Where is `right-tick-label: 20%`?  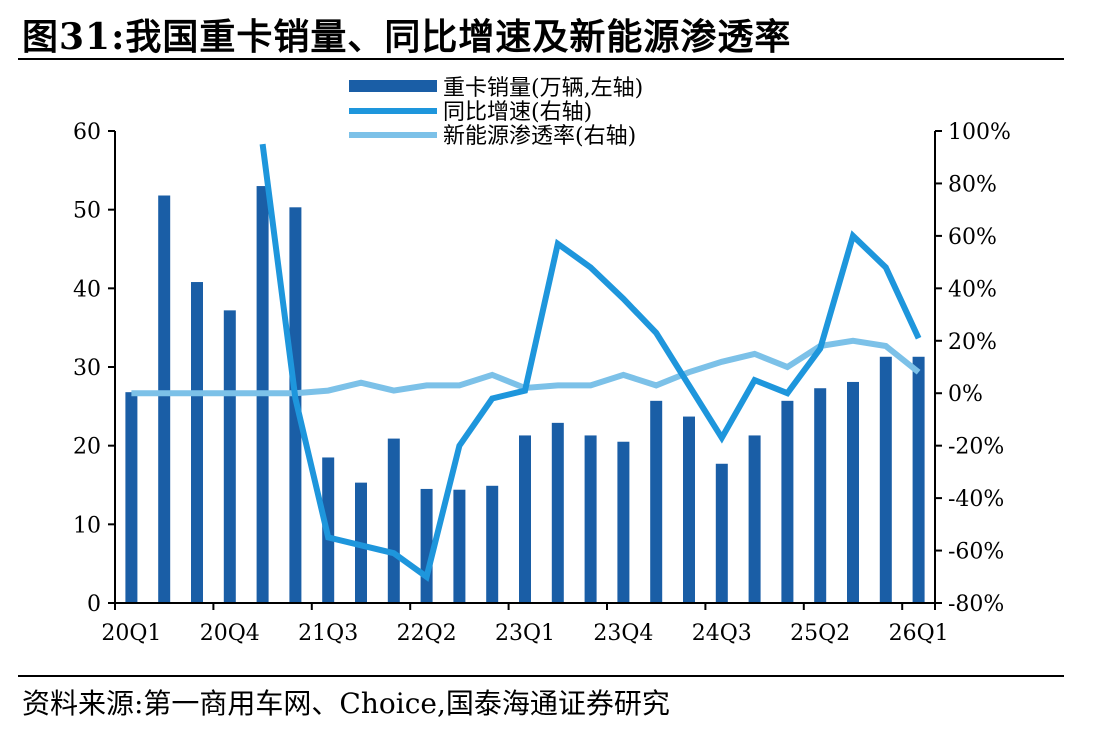 right-tick-label: 20% is located at coordinates (972, 342).